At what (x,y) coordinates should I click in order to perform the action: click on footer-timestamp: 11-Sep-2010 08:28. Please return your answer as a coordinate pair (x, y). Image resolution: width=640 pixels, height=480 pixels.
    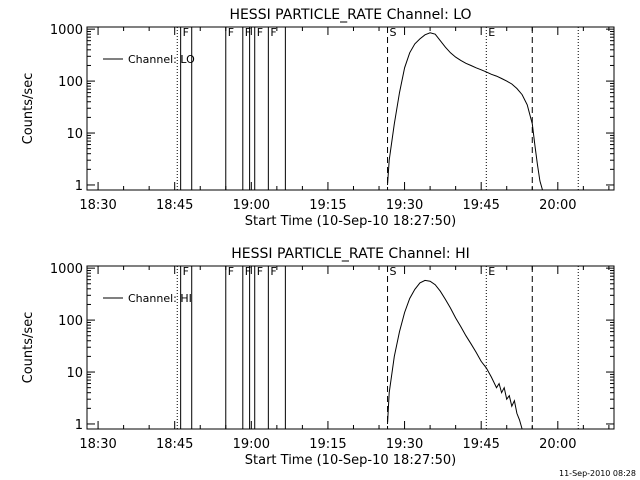
    Looking at the image, I should click on (597, 473).